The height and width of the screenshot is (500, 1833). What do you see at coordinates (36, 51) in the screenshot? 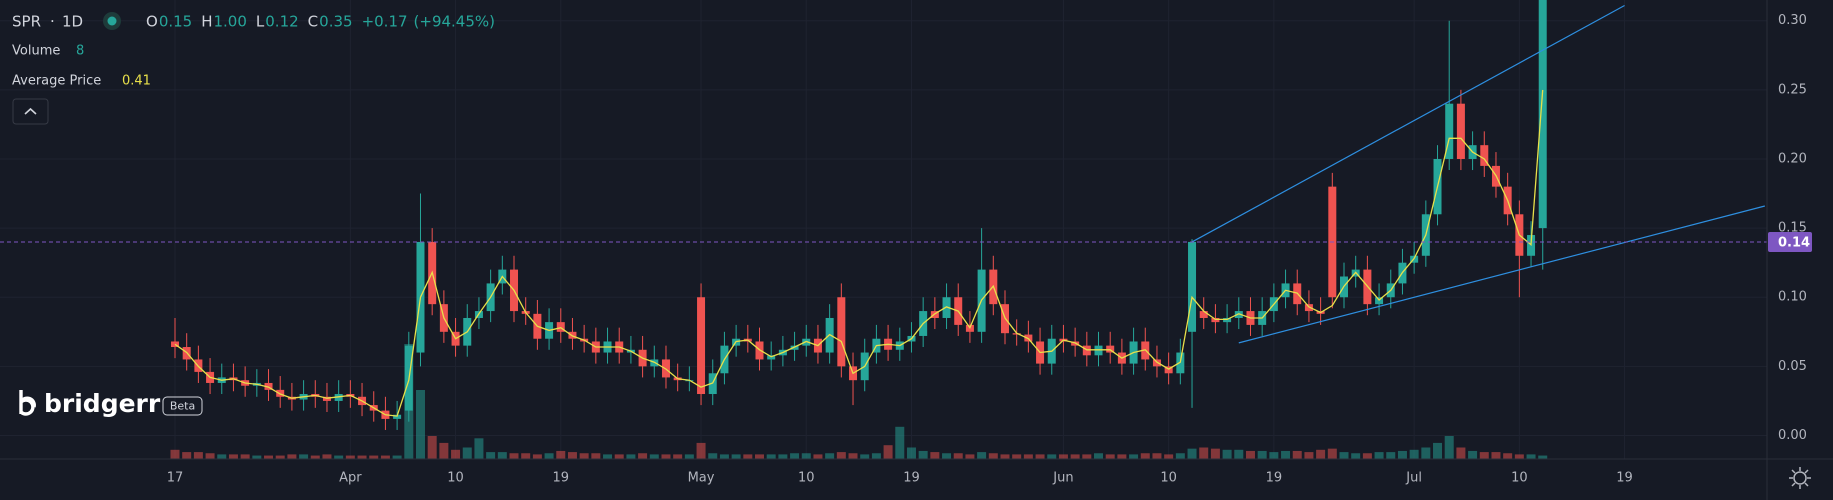
I see `indicator-name: Volume` at bounding box center [36, 51].